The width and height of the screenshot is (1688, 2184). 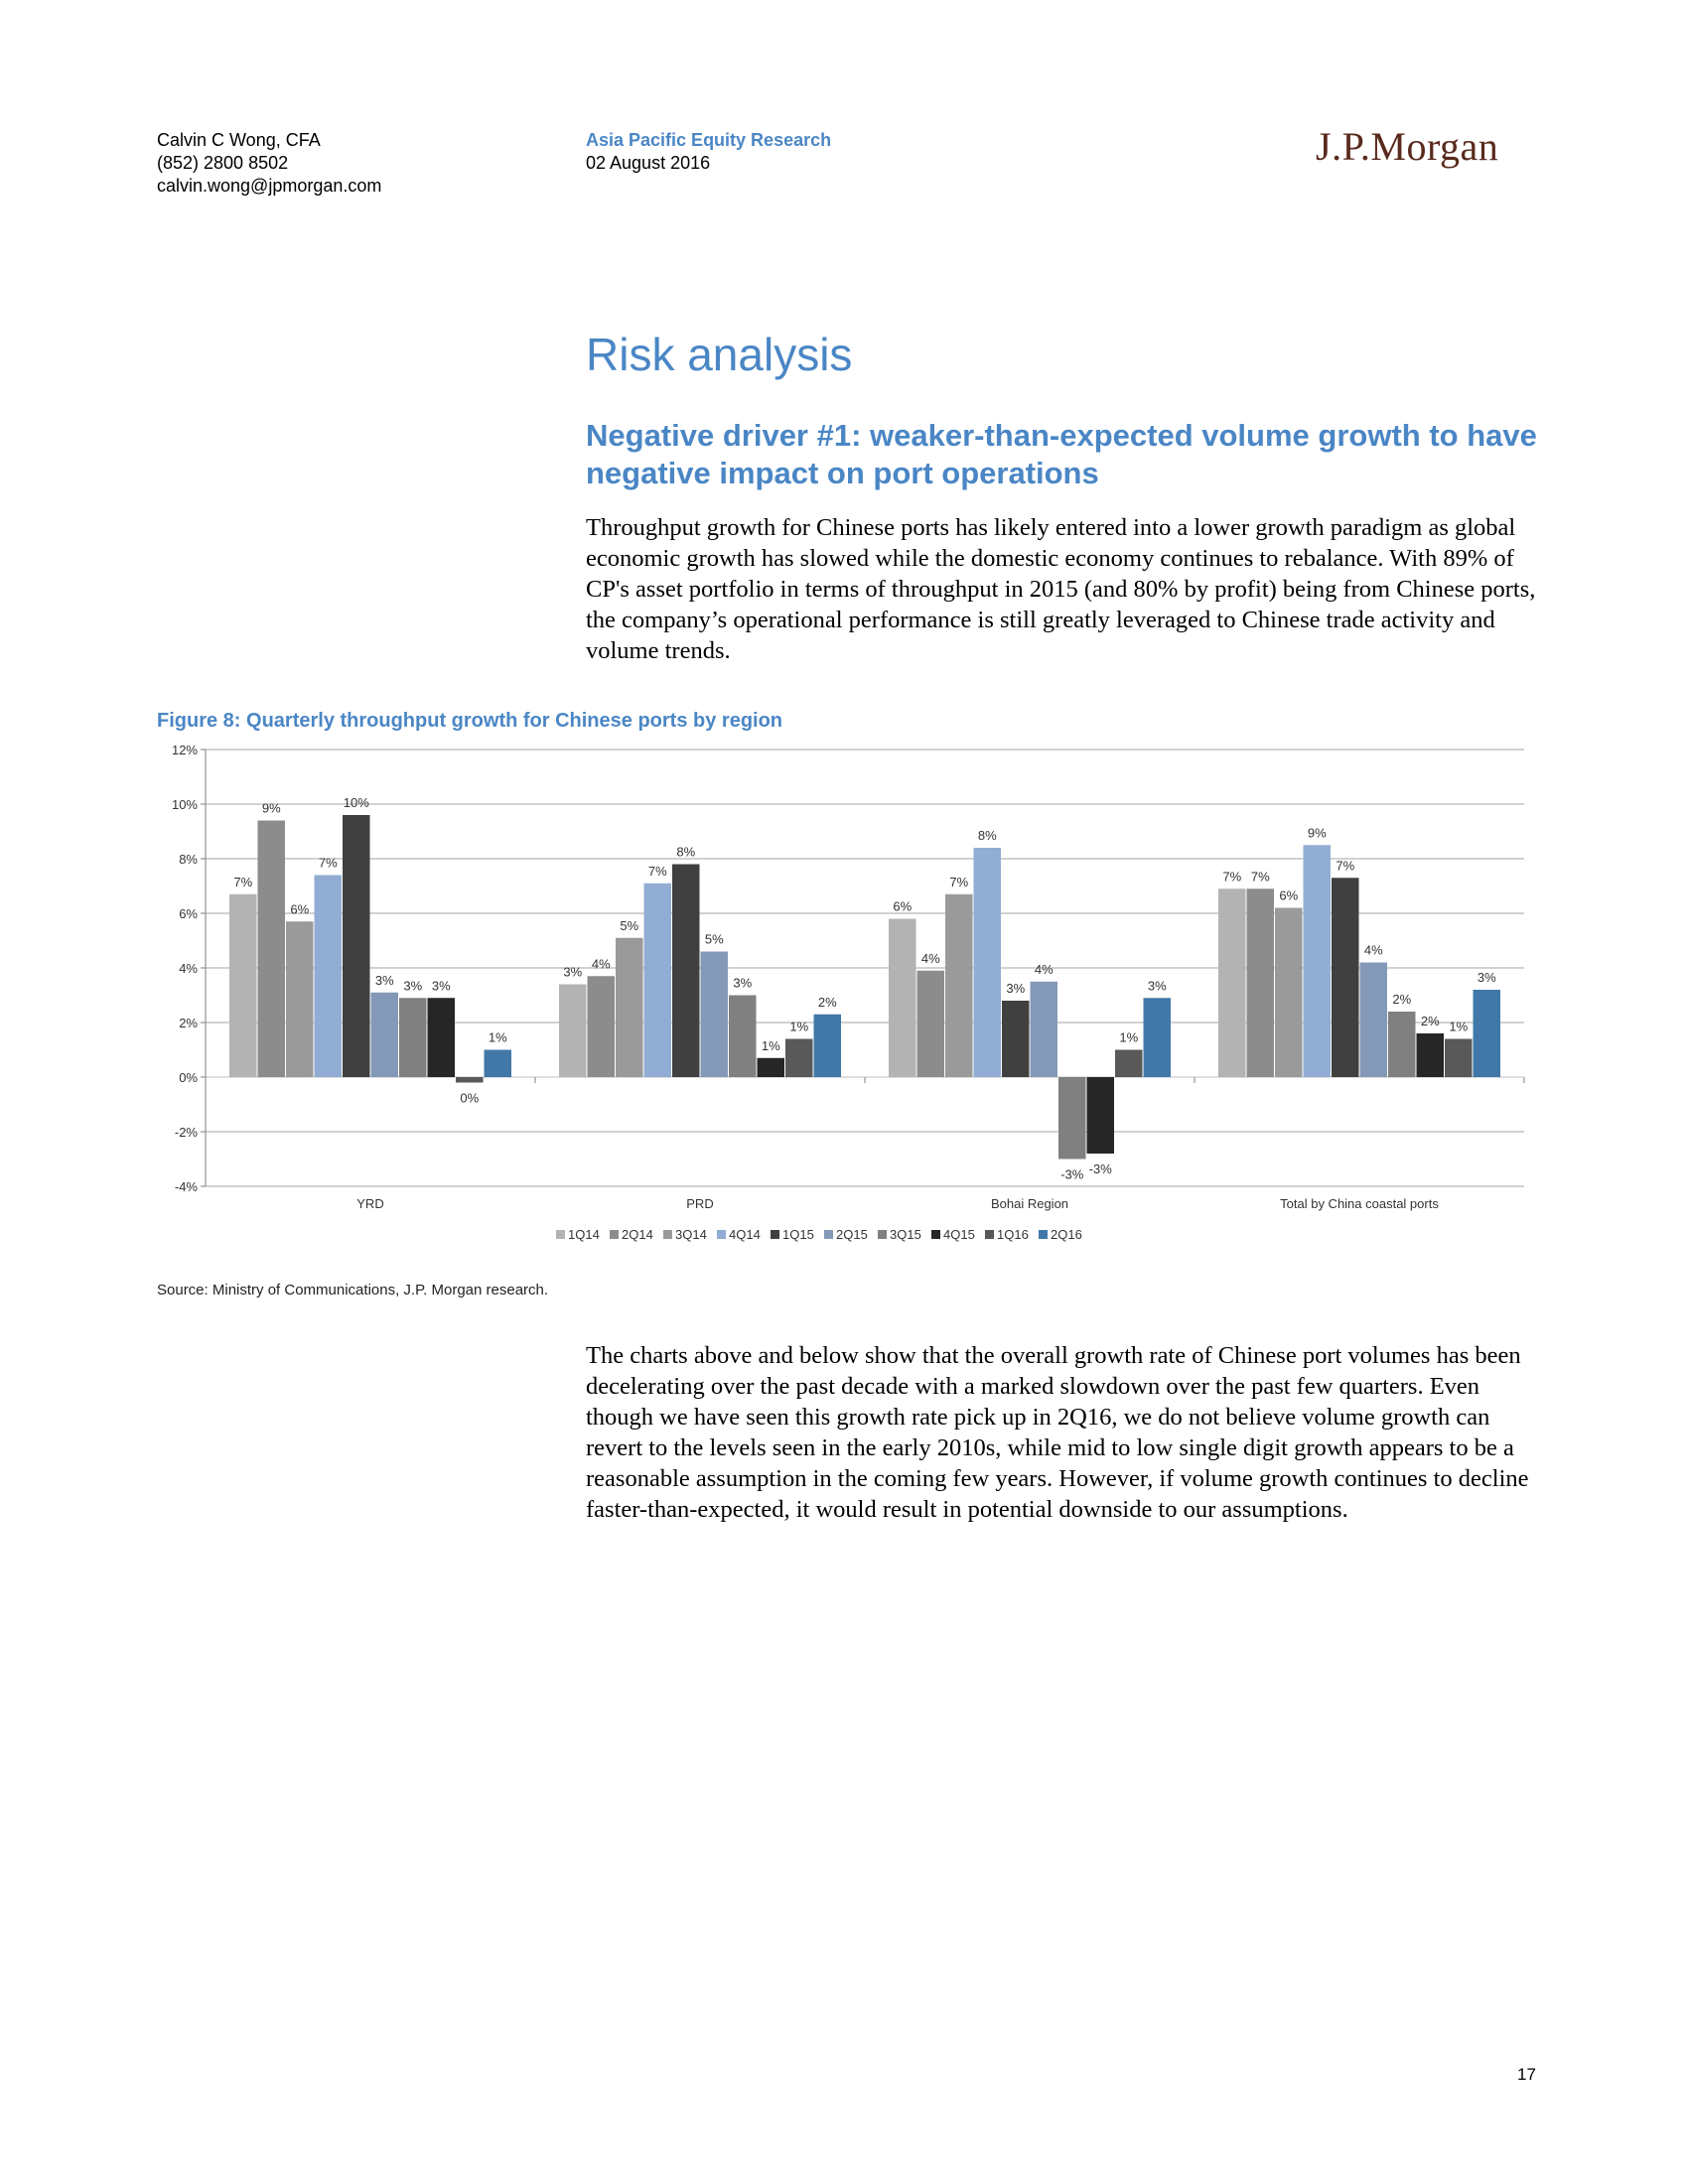 I want to click on x-category-label: Total by China coastal ports, so click(x=1359, y=1203).